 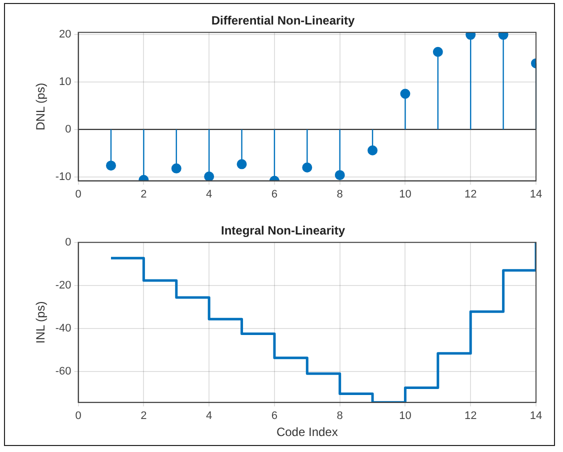 What do you see at coordinates (63, 371) in the screenshot?
I see `y-tick-label: -60` at bounding box center [63, 371].